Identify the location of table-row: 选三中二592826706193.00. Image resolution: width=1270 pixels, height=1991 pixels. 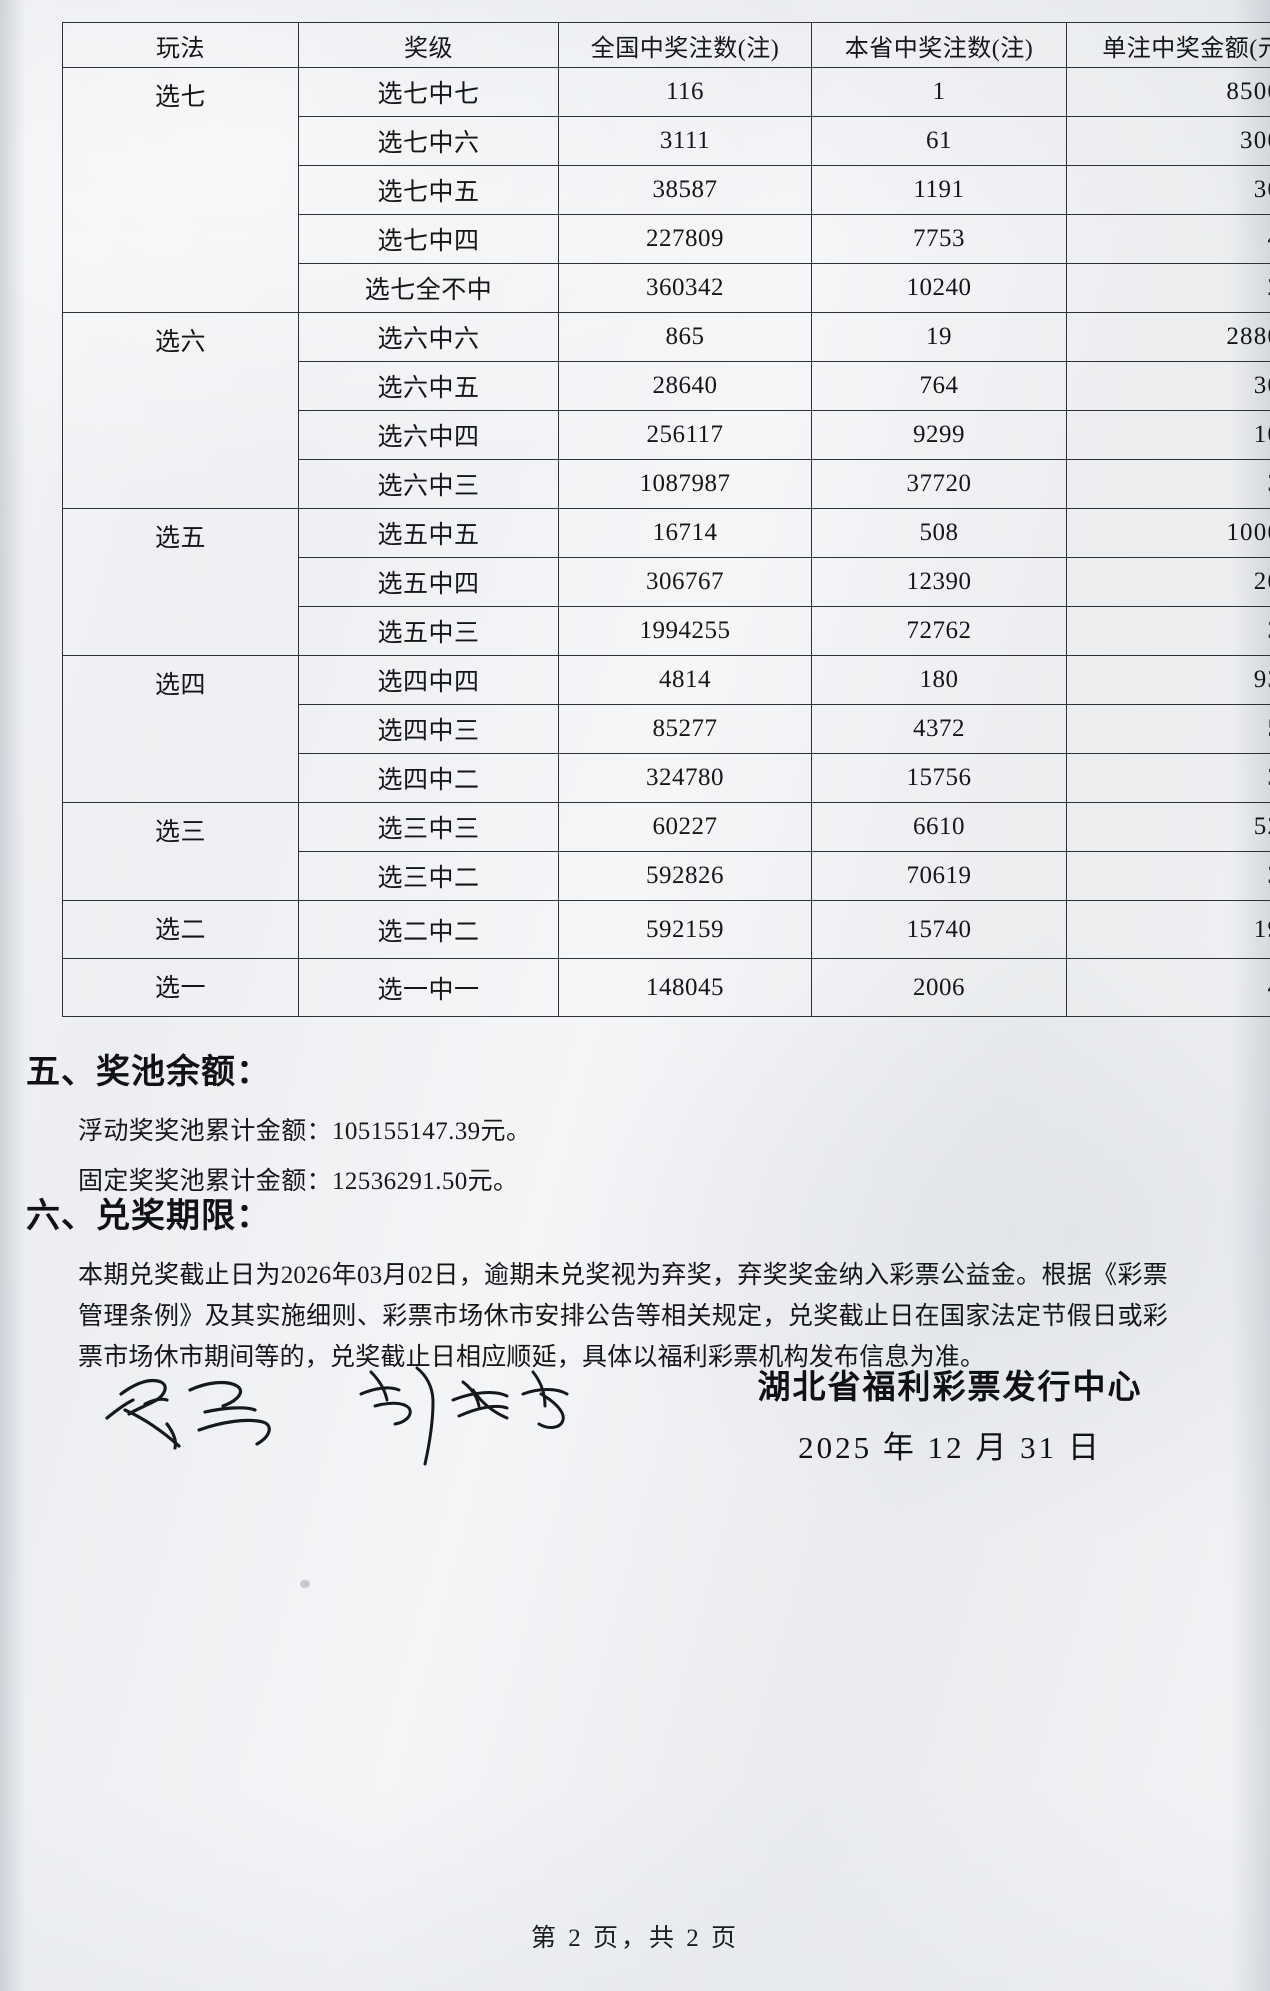
(666, 876).